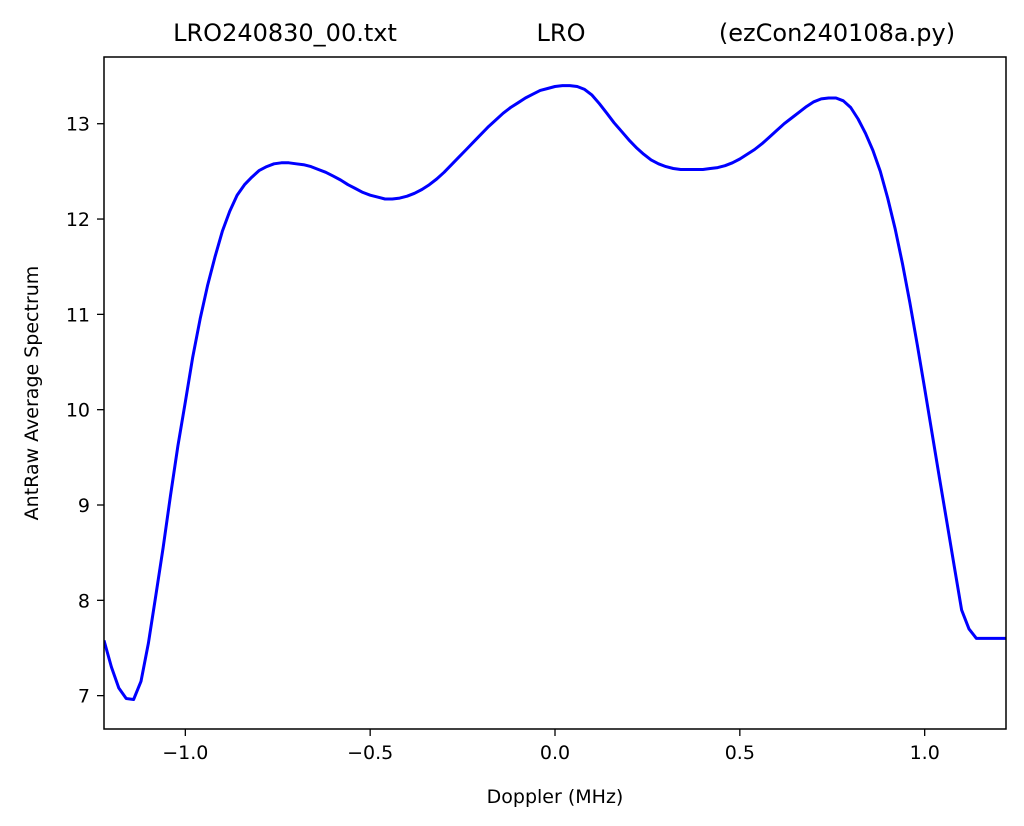 This screenshot has width=1024, height=826. I want to click on y-axis: 7 8 9 10 11 12 13, so click(85, 411).